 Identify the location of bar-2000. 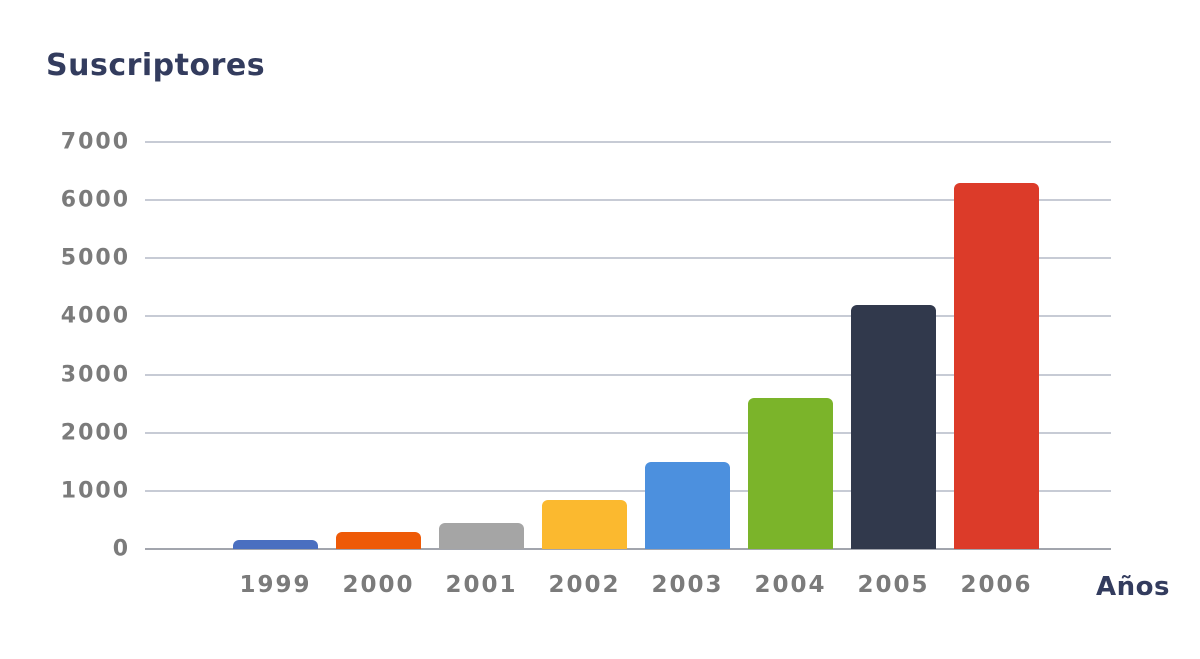
(378, 540).